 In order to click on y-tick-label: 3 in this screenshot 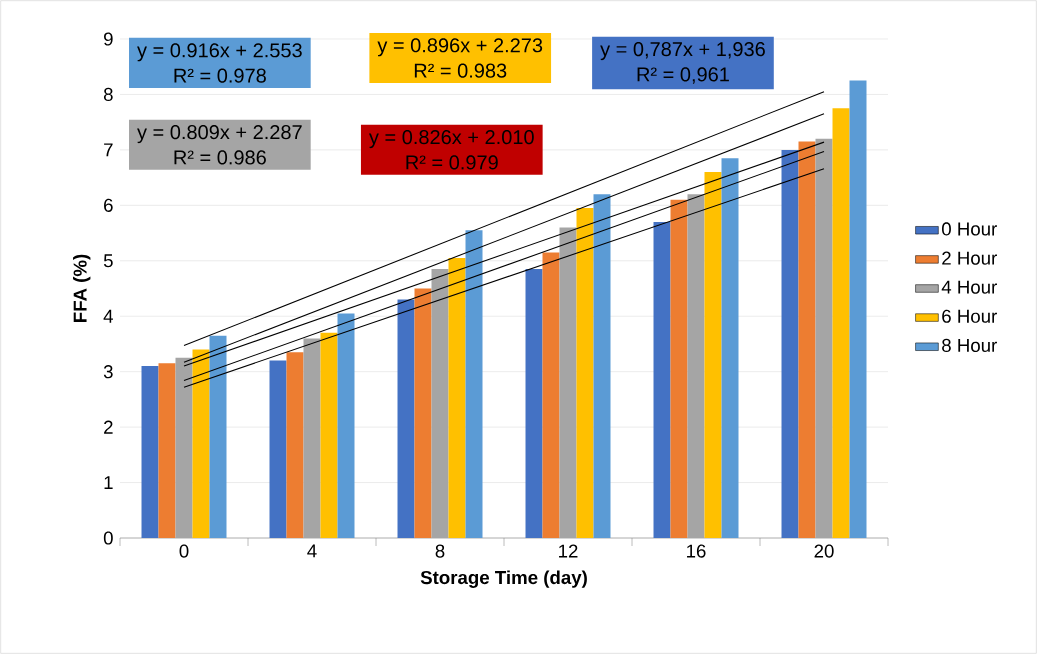, I will do `click(108, 372)`.